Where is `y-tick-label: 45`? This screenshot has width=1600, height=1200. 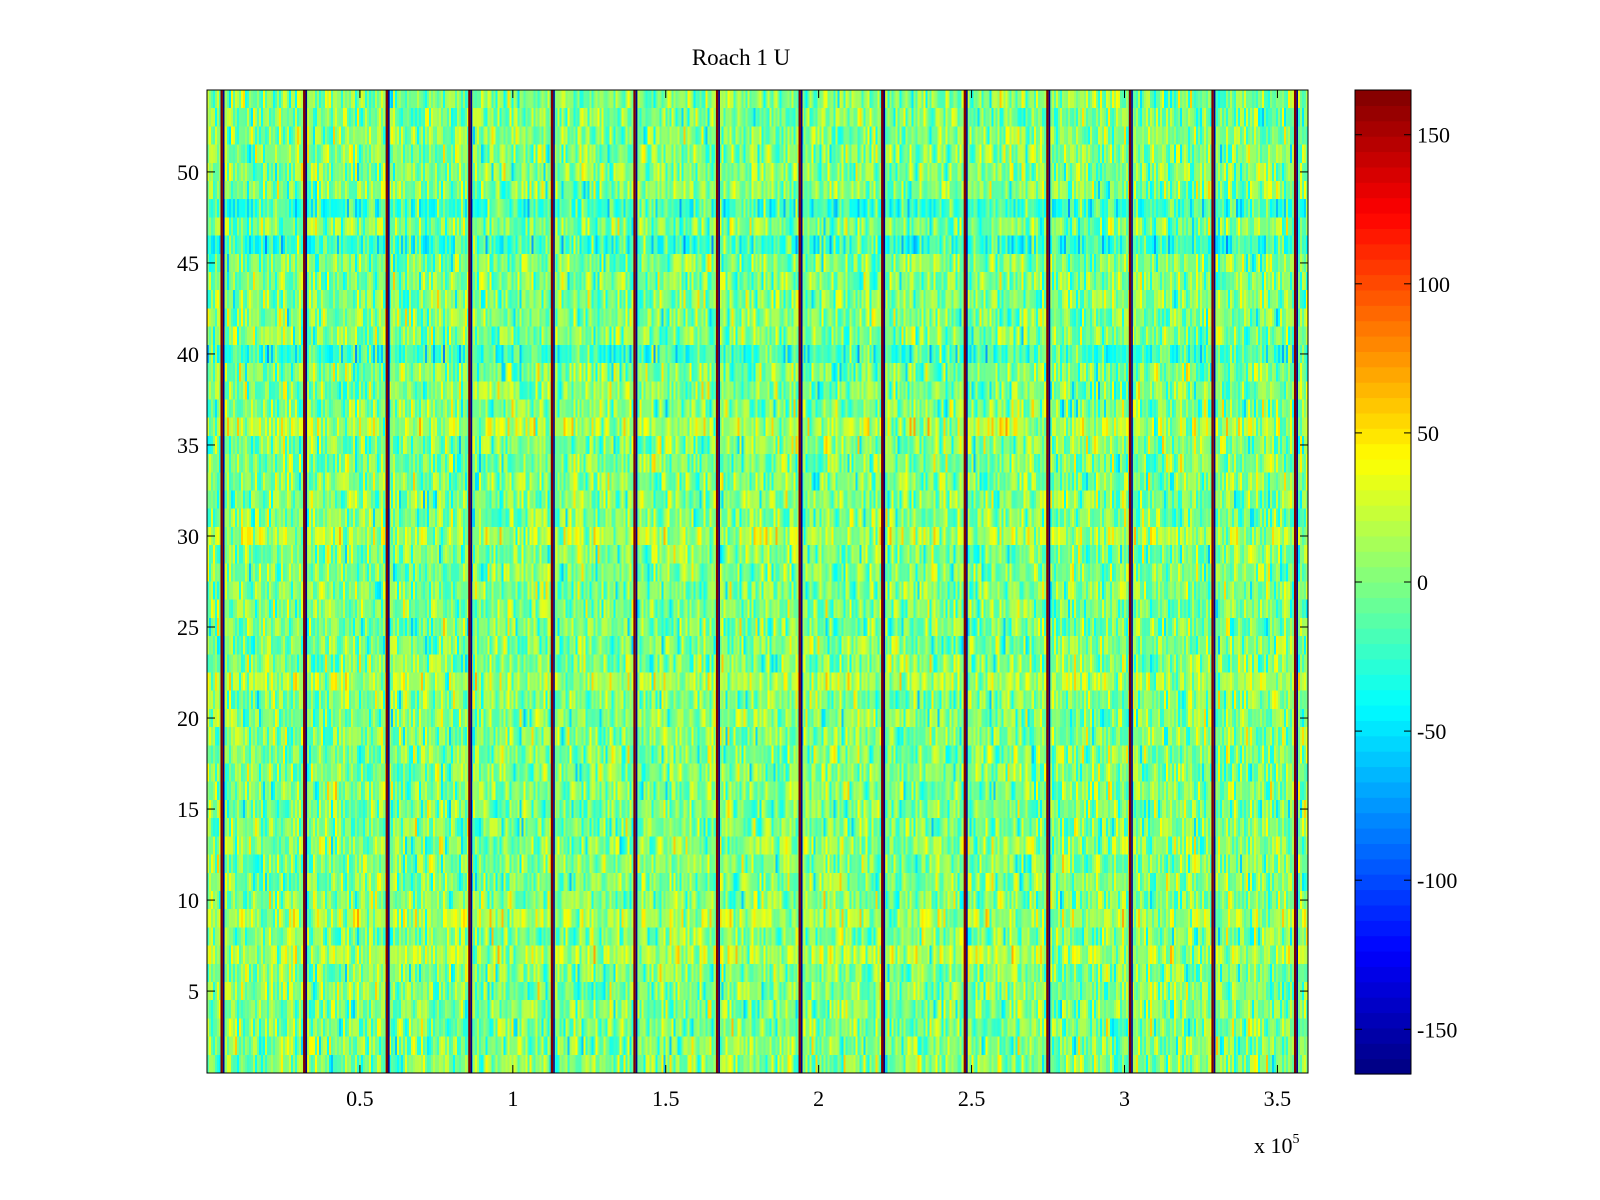
y-tick-label: 45 is located at coordinates (188, 263).